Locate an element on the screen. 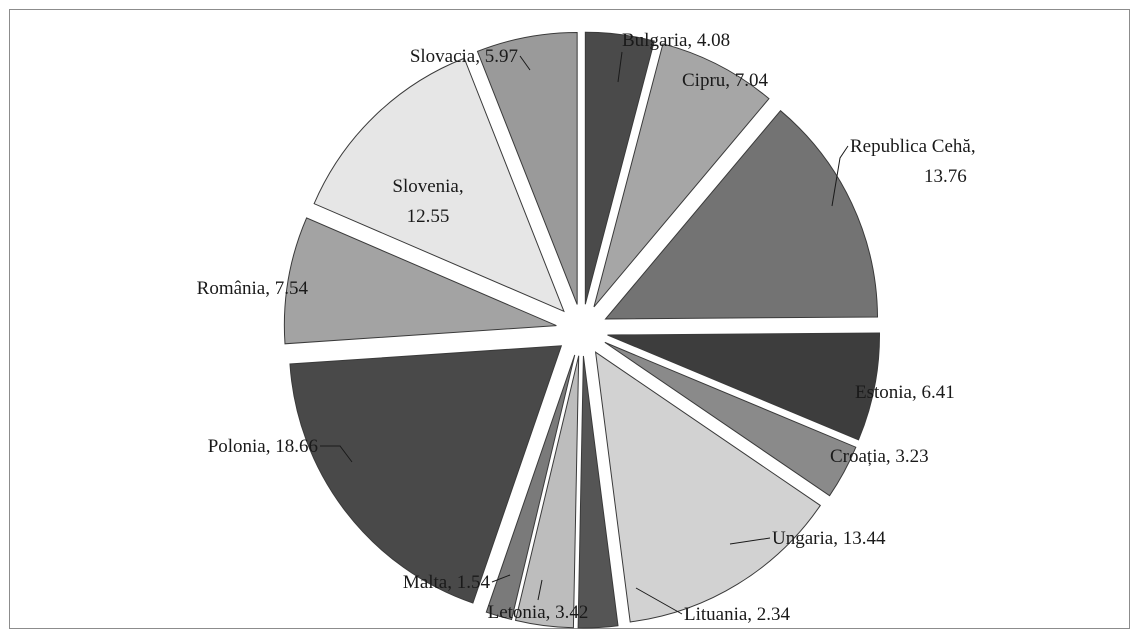  pie-slice-estonia is located at coordinates (744, 386).